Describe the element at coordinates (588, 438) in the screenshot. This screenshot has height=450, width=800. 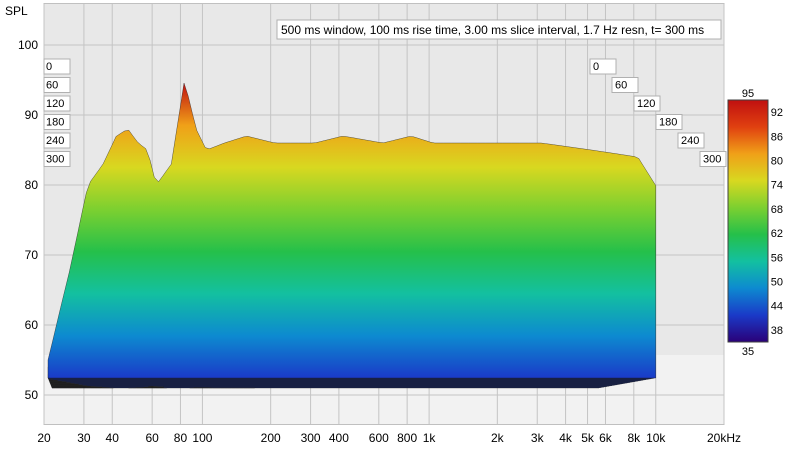
I see `x-tick-label: 5k` at that location.